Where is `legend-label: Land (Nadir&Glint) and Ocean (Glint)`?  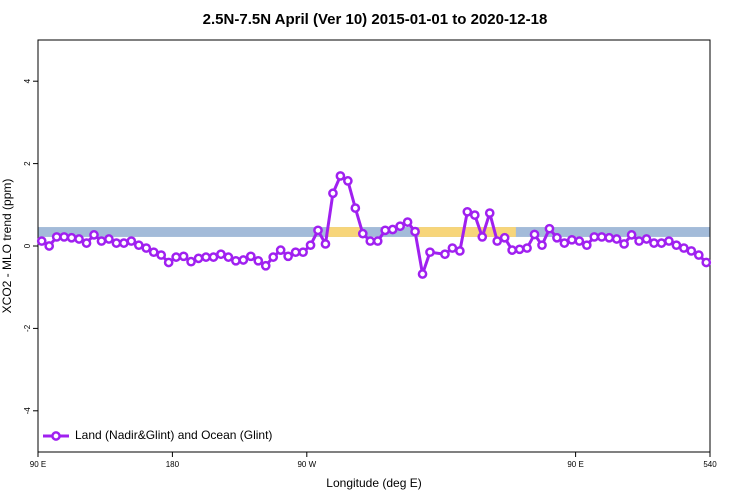
legend-label: Land (Nadir&Glint) and Ocean (Glint) is located at coordinates (173, 435).